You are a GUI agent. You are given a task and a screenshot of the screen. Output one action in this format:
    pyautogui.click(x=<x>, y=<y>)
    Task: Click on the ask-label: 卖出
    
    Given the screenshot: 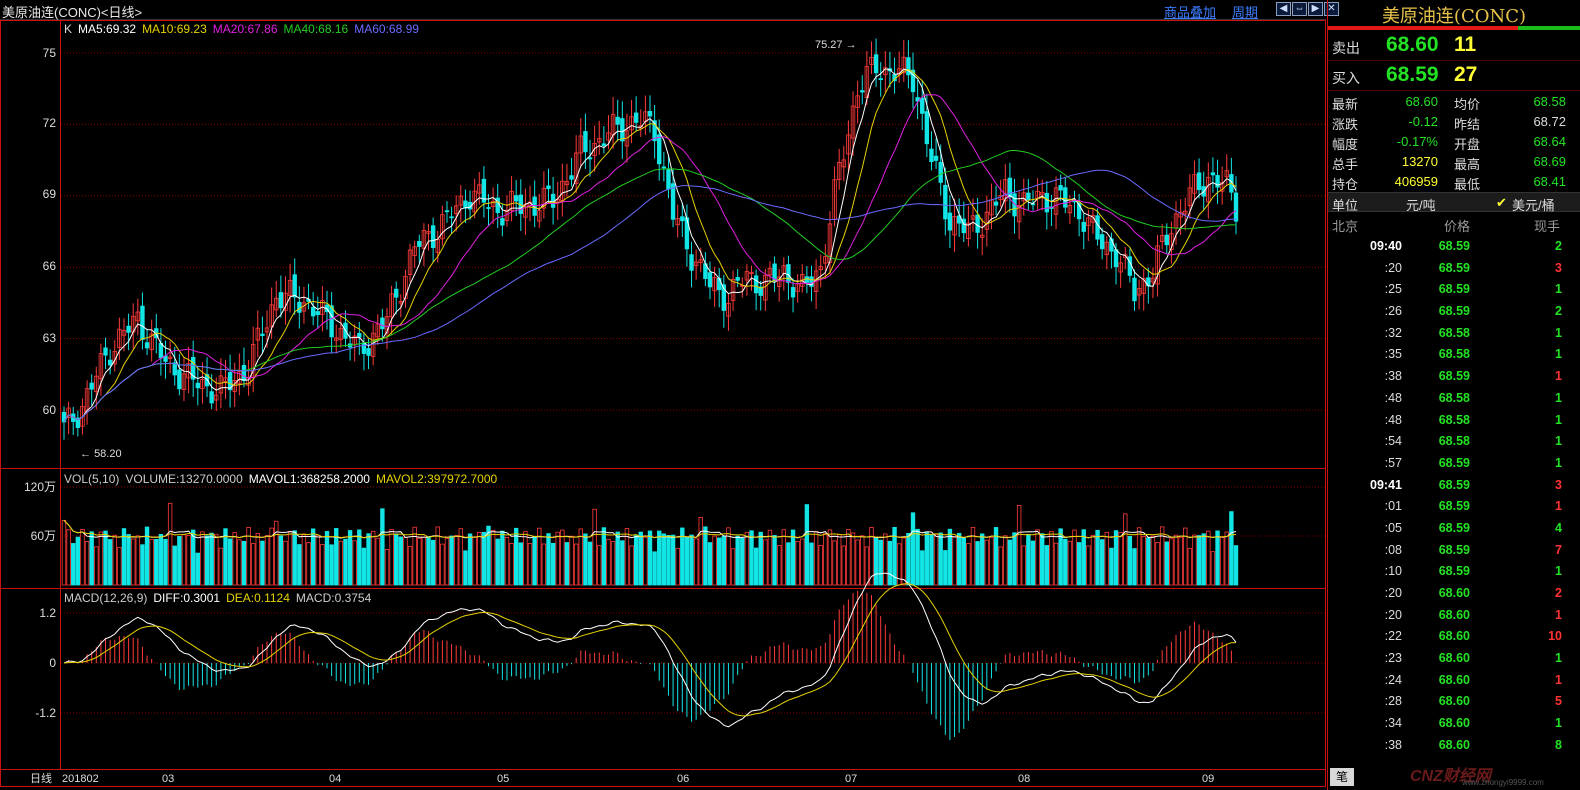 What is the action you would take?
    pyautogui.click(x=1346, y=48)
    